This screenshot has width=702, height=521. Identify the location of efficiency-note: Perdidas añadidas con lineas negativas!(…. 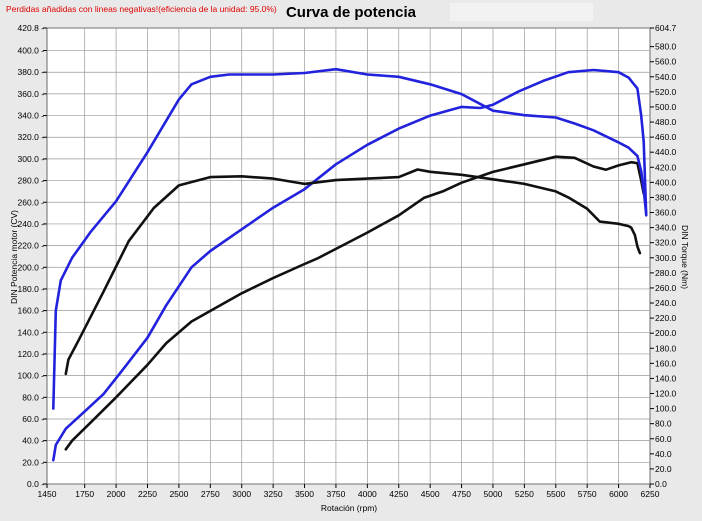
(141, 9).